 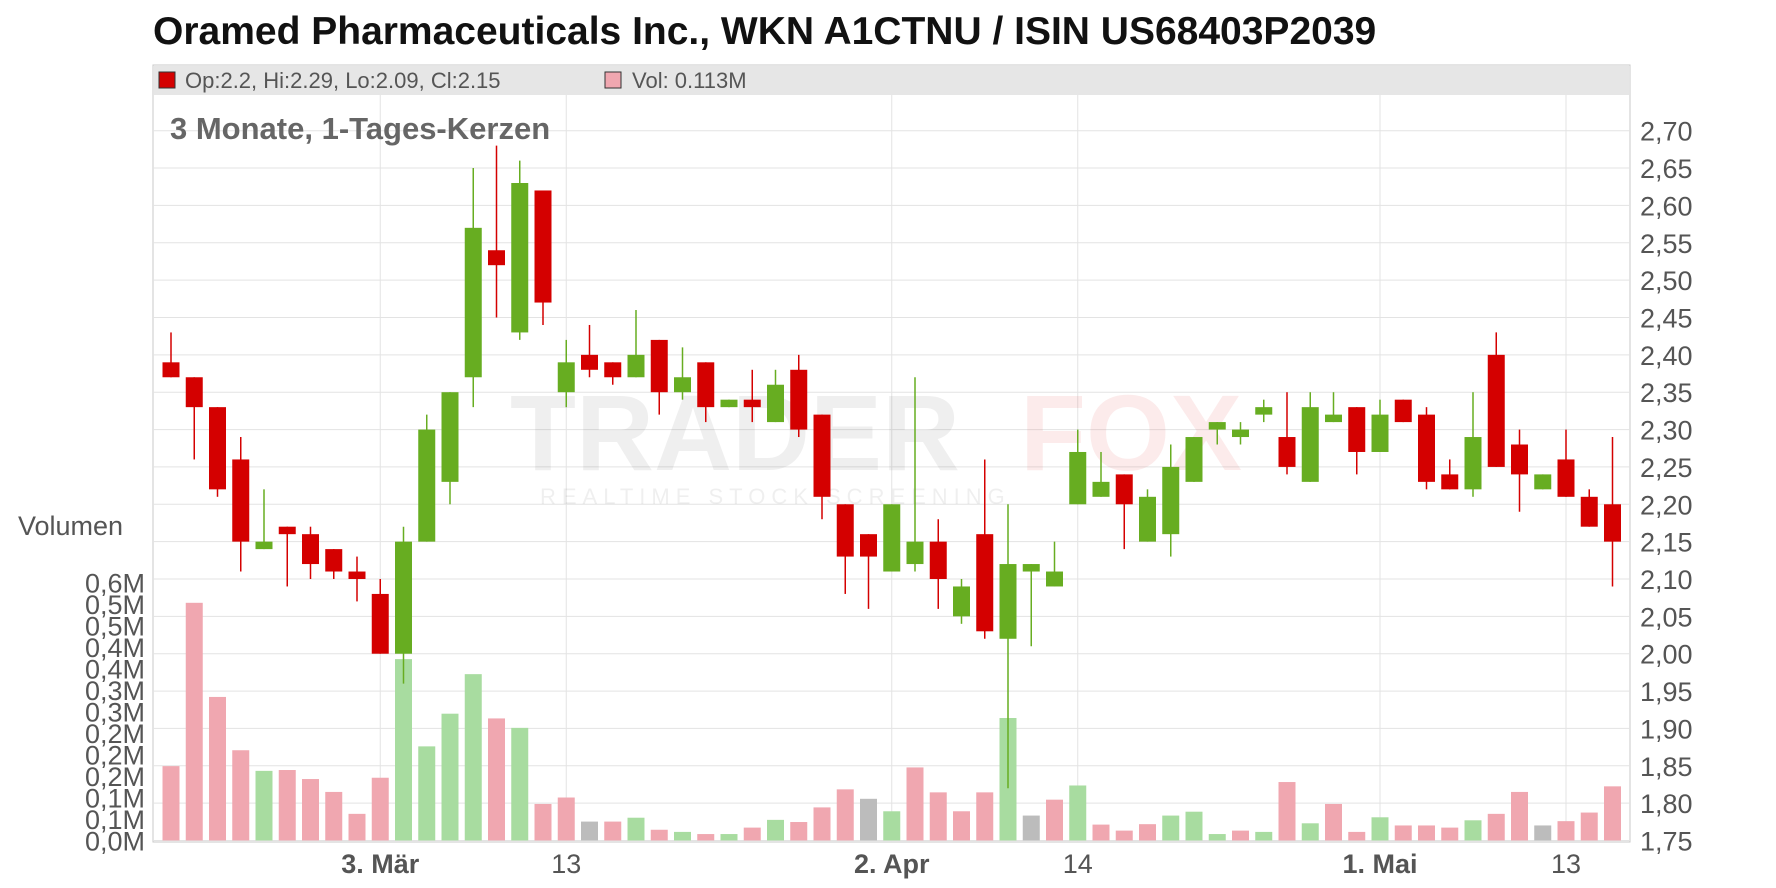 What do you see at coordinates (1078, 864) in the screenshot?
I see `x-tick-label: 14` at bounding box center [1078, 864].